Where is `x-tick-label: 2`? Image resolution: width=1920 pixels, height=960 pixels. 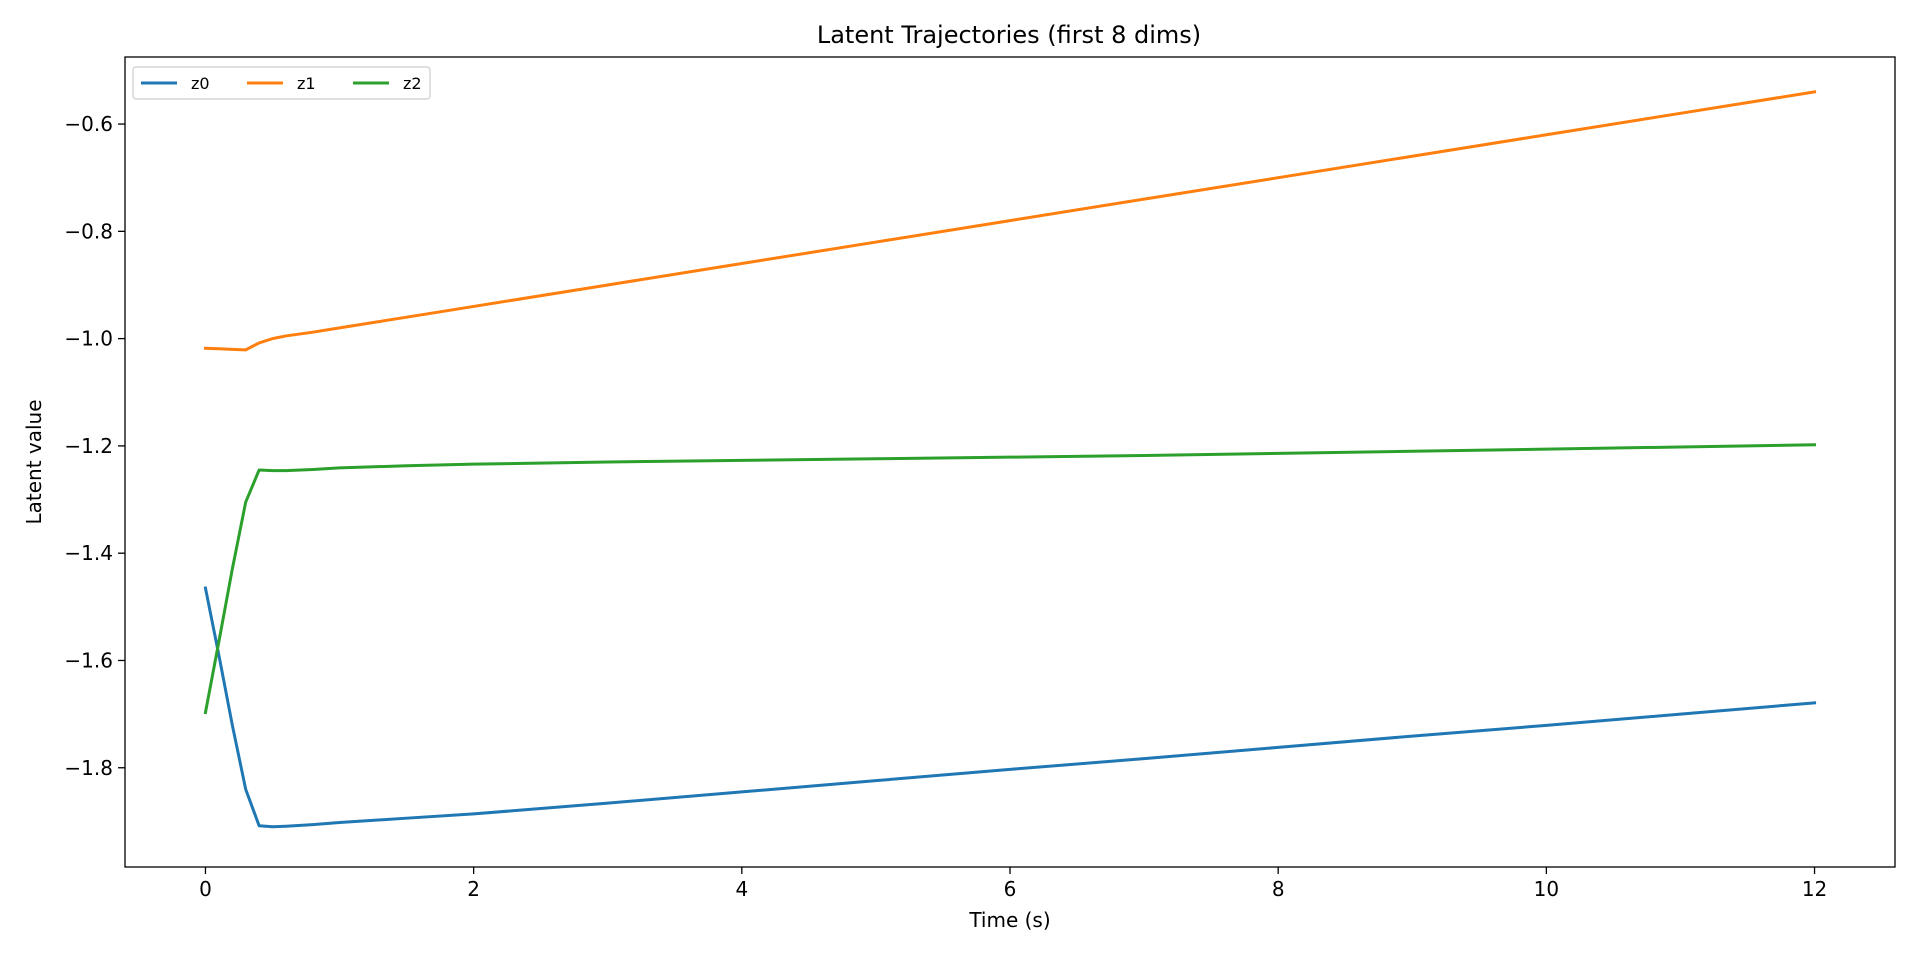 x-tick-label: 2 is located at coordinates (473, 889).